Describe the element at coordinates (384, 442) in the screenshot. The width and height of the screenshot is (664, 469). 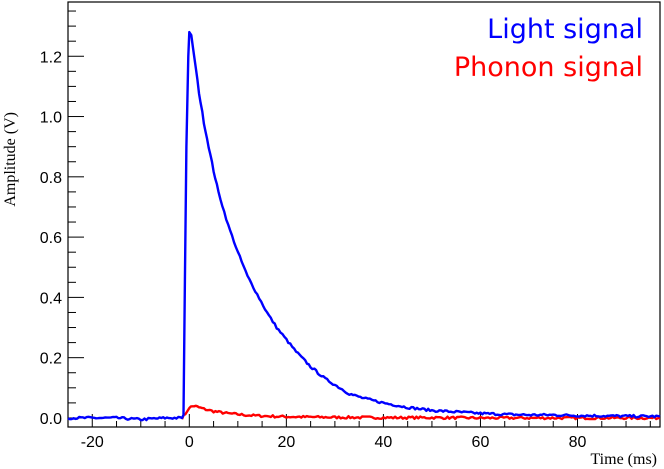
I see `x-tick-label: 40` at that location.